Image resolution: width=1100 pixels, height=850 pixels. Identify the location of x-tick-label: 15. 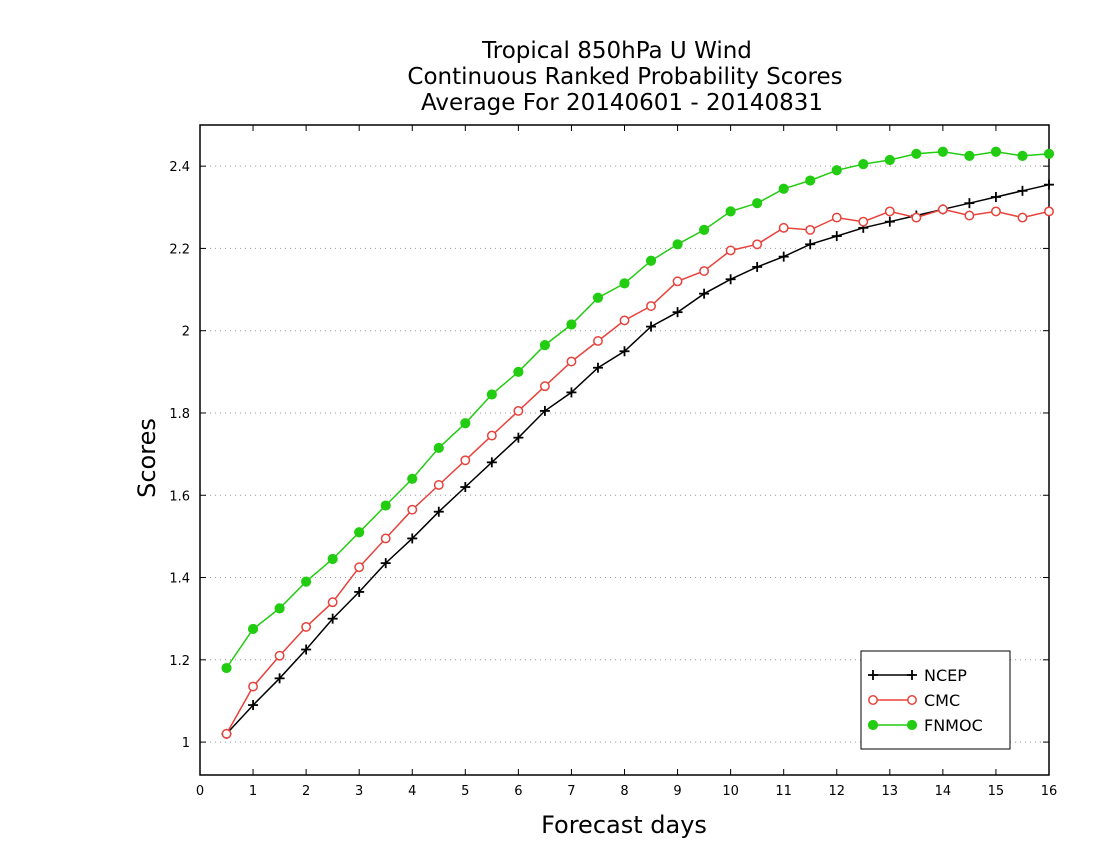
(996, 791).